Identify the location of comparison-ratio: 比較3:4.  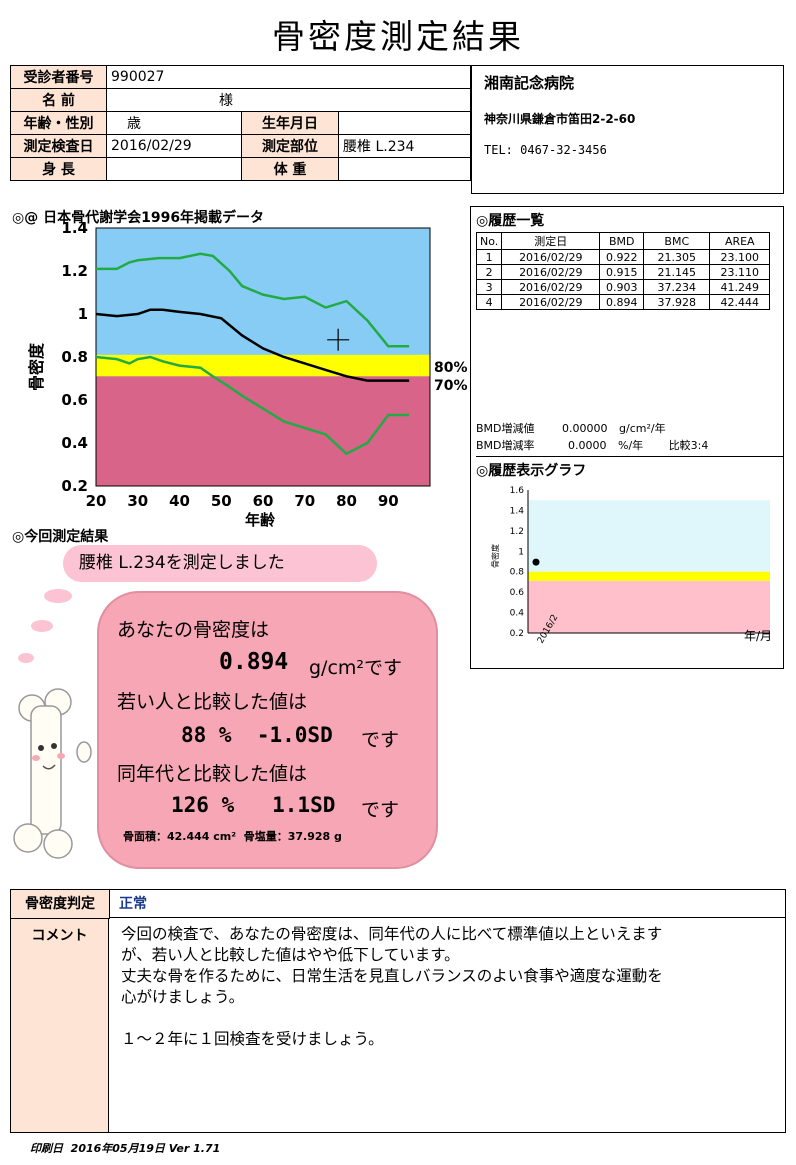
(688, 445).